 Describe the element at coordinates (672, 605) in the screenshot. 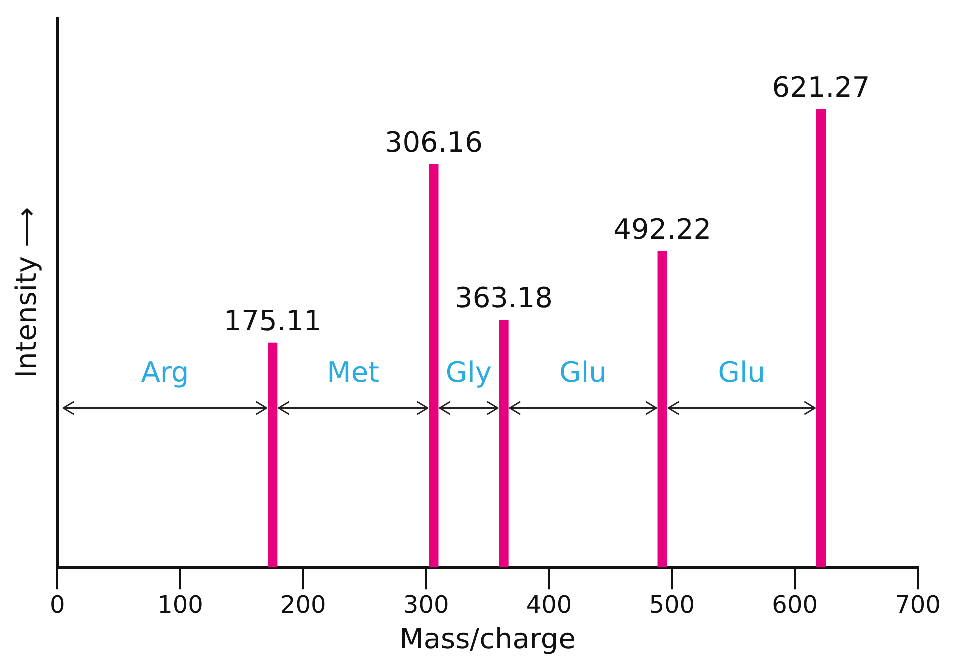

I see `x-tick-label: 500` at that location.